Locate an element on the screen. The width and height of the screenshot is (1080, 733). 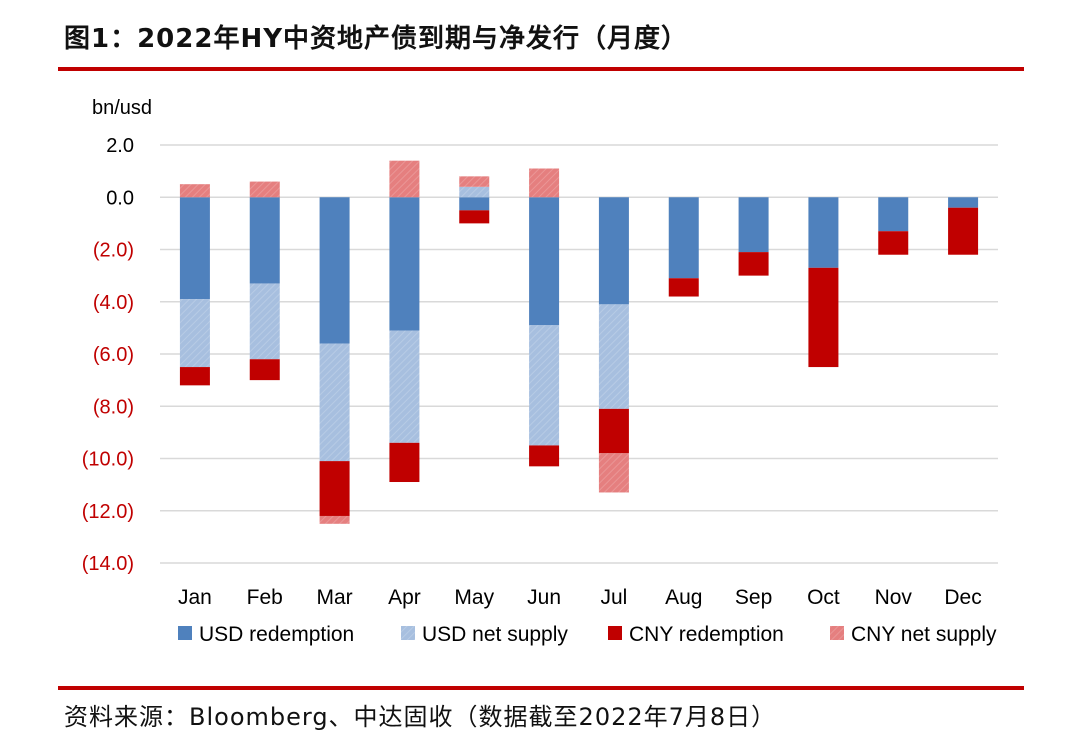
y-tick-label: (6.0) is located at coordinates (113, 355).